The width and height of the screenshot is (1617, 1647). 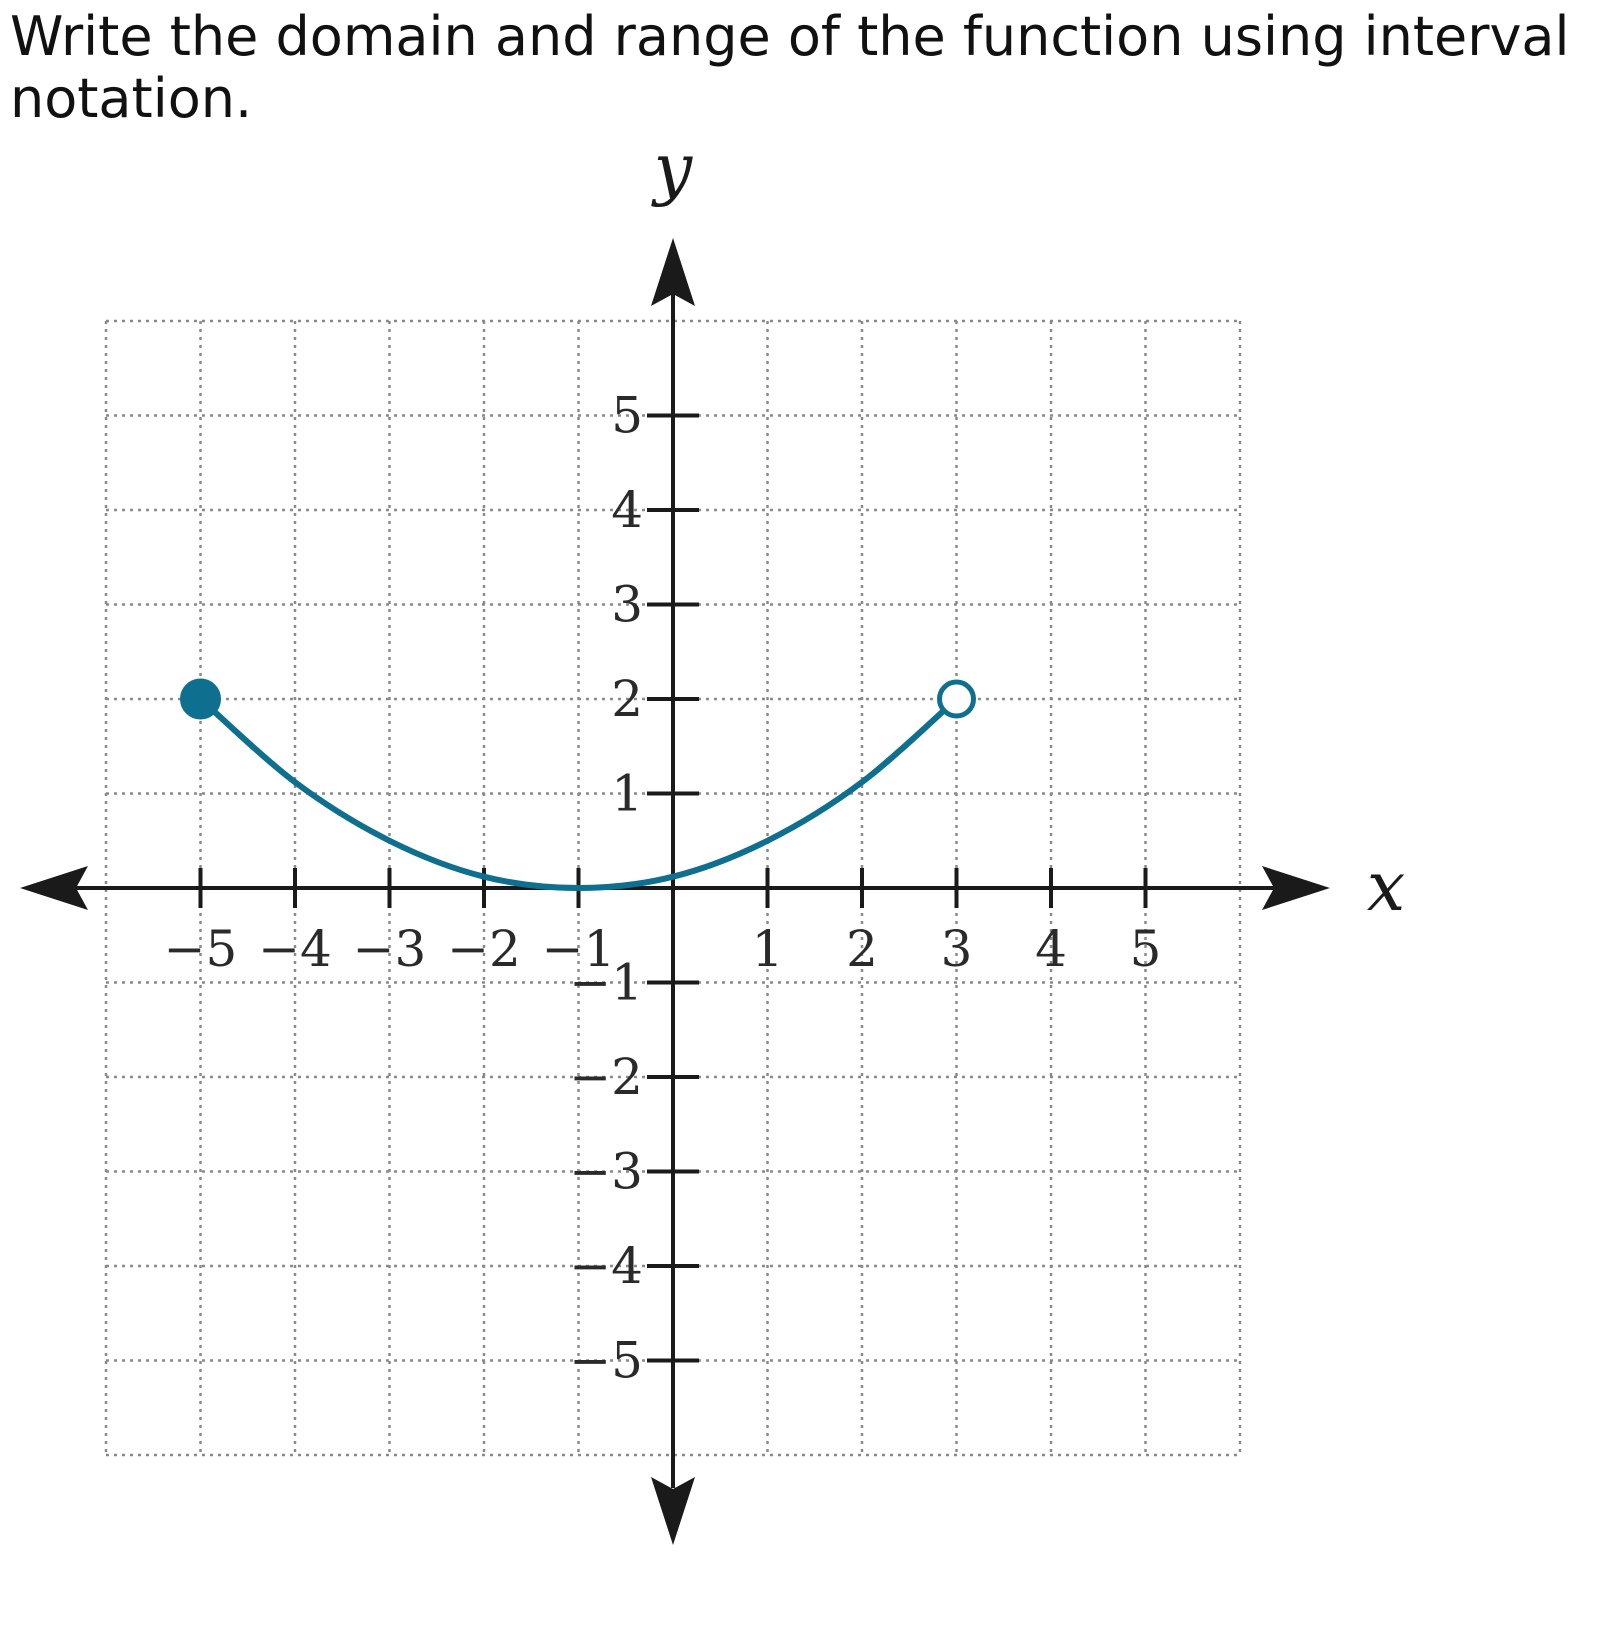 I want to click on y-tick-label: −3, so click(x=606, y=1172).